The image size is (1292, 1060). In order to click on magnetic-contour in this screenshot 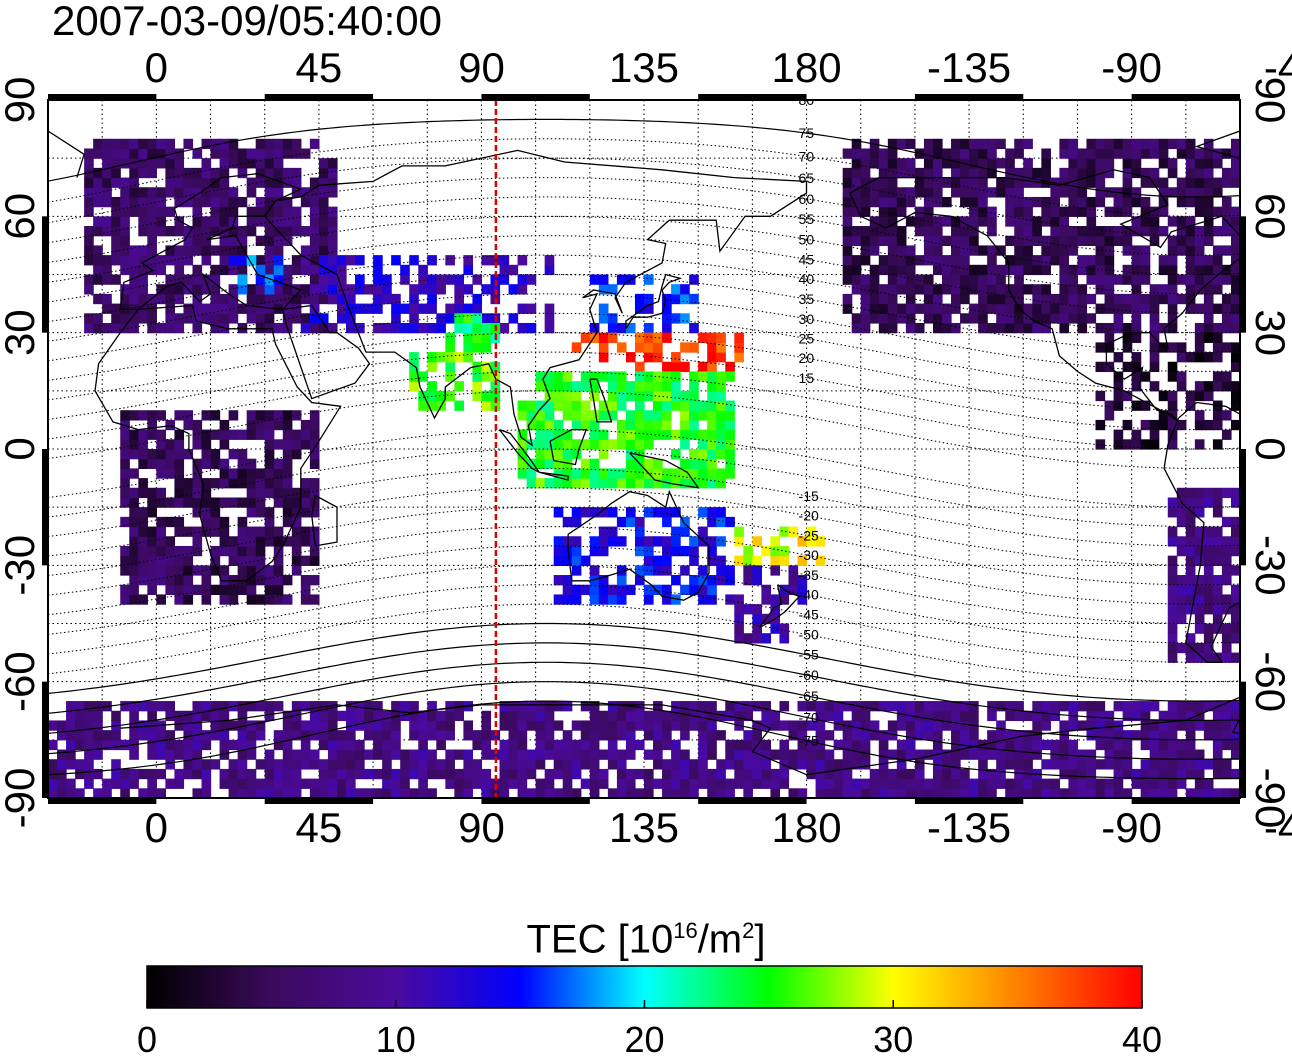, I will do `click(644, 623)`.